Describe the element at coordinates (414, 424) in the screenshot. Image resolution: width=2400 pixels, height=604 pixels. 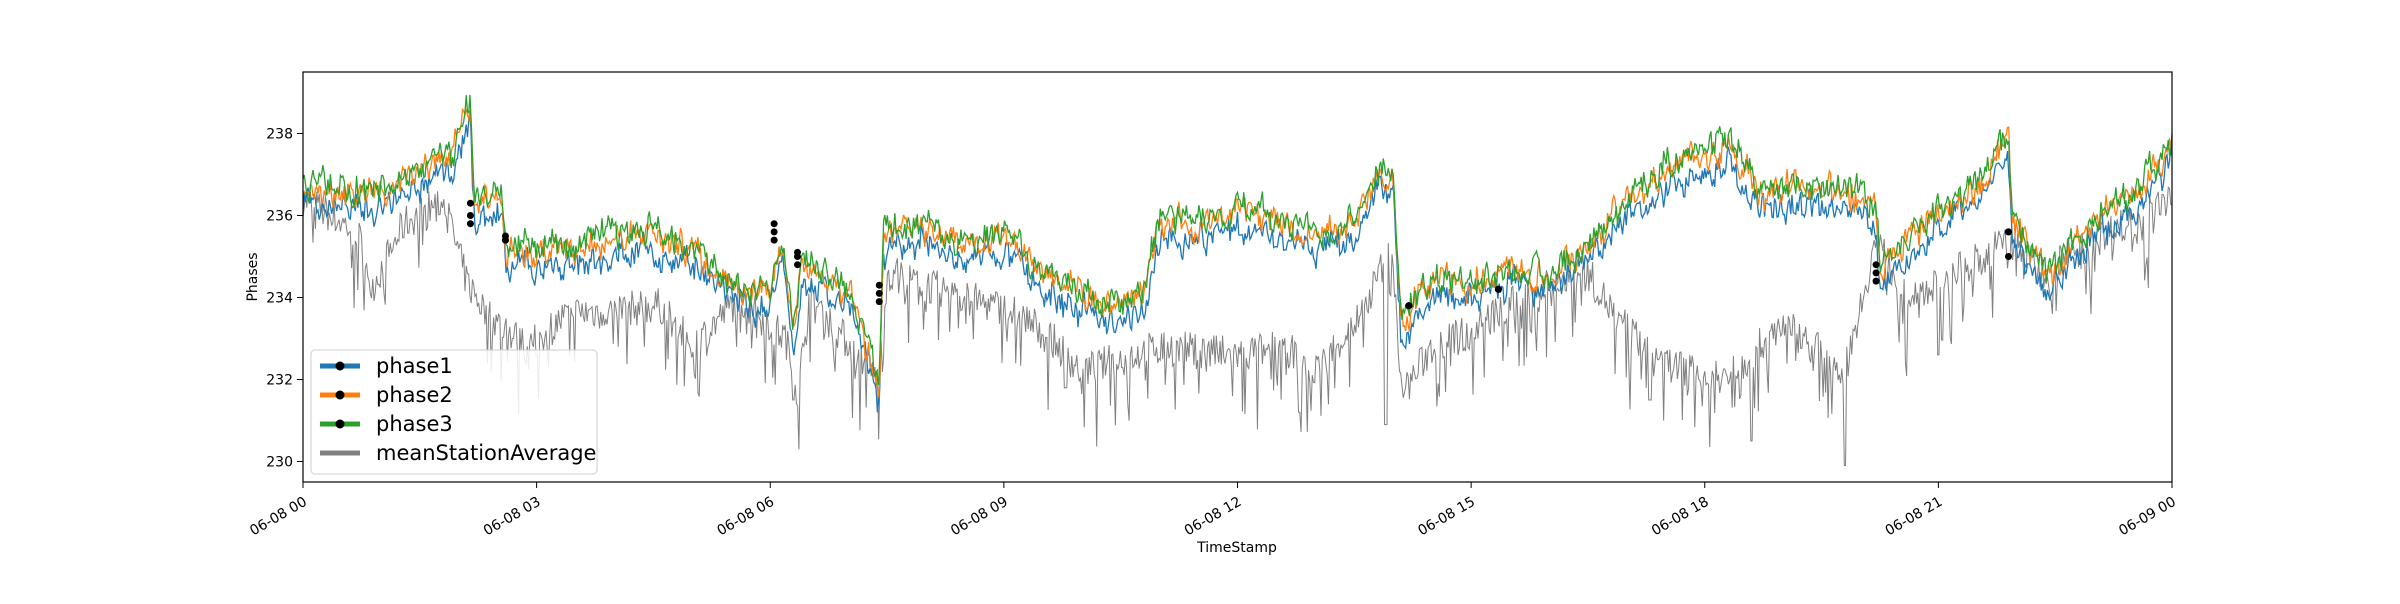
I see `legend-label-phase3: phase3` at that location.